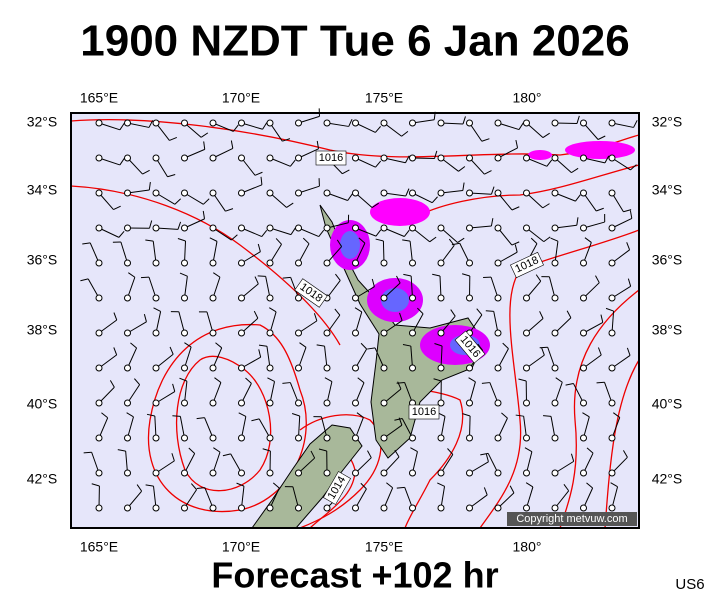  Describe the element at coordinates (667, 479) in the screenshot. I see `lat-label: 42°S` at that location.